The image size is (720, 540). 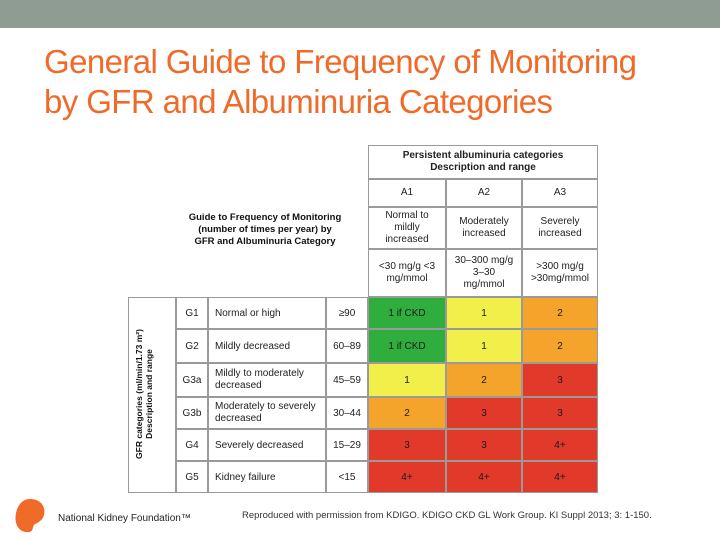 What do you see at coordinates (347, 313) in the screenshot?
I see `gfr-row-range: ≥90` at bounding box center [347, 313].